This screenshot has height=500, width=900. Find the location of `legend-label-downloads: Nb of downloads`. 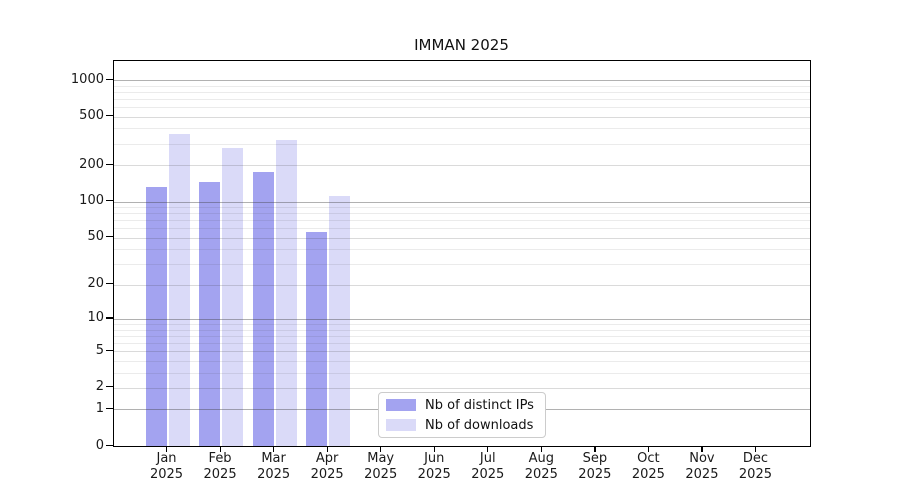

legend-label-downloads: Nb of downloads is located at coordinates (479, 425).